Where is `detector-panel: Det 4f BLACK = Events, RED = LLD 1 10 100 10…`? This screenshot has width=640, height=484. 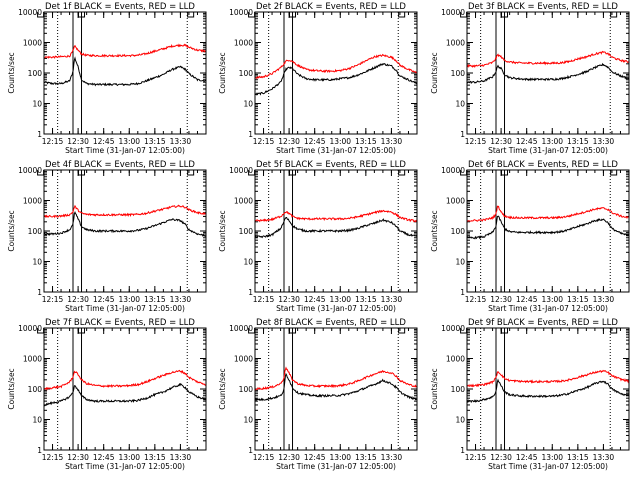 detector-panel: Det 4f BLACK = Events, RED = LLD 1 10 100 10… is located at coordinates (107, 236).